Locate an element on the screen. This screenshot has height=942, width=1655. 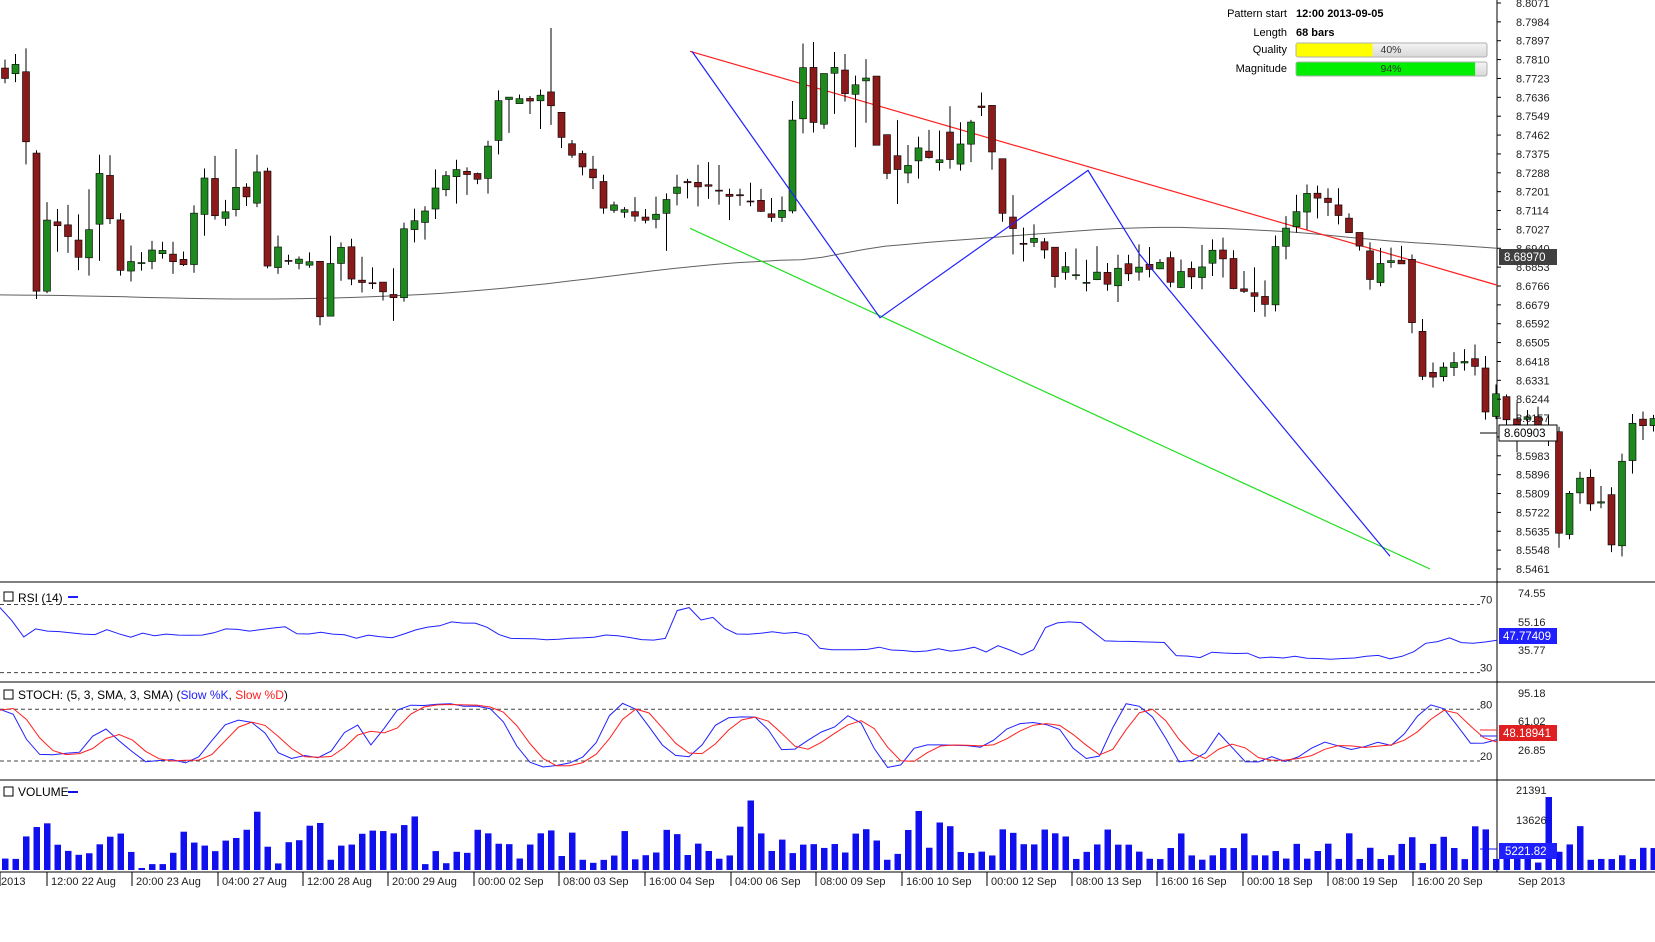
price-tick-label: 8.7897 is located at coordinates (1533, 42).